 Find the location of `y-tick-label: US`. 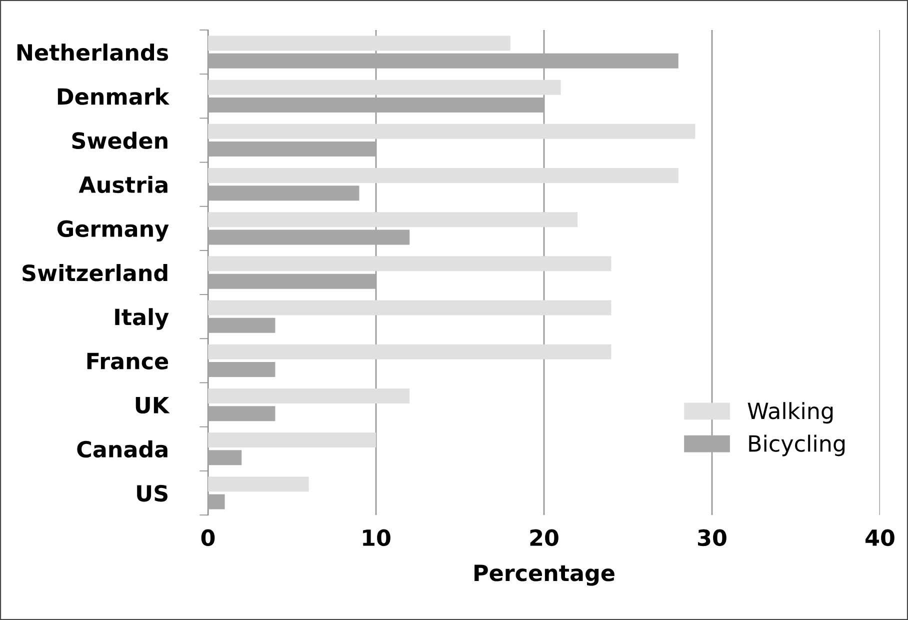

y-tick-label: US is located at coordinates (152, 493).